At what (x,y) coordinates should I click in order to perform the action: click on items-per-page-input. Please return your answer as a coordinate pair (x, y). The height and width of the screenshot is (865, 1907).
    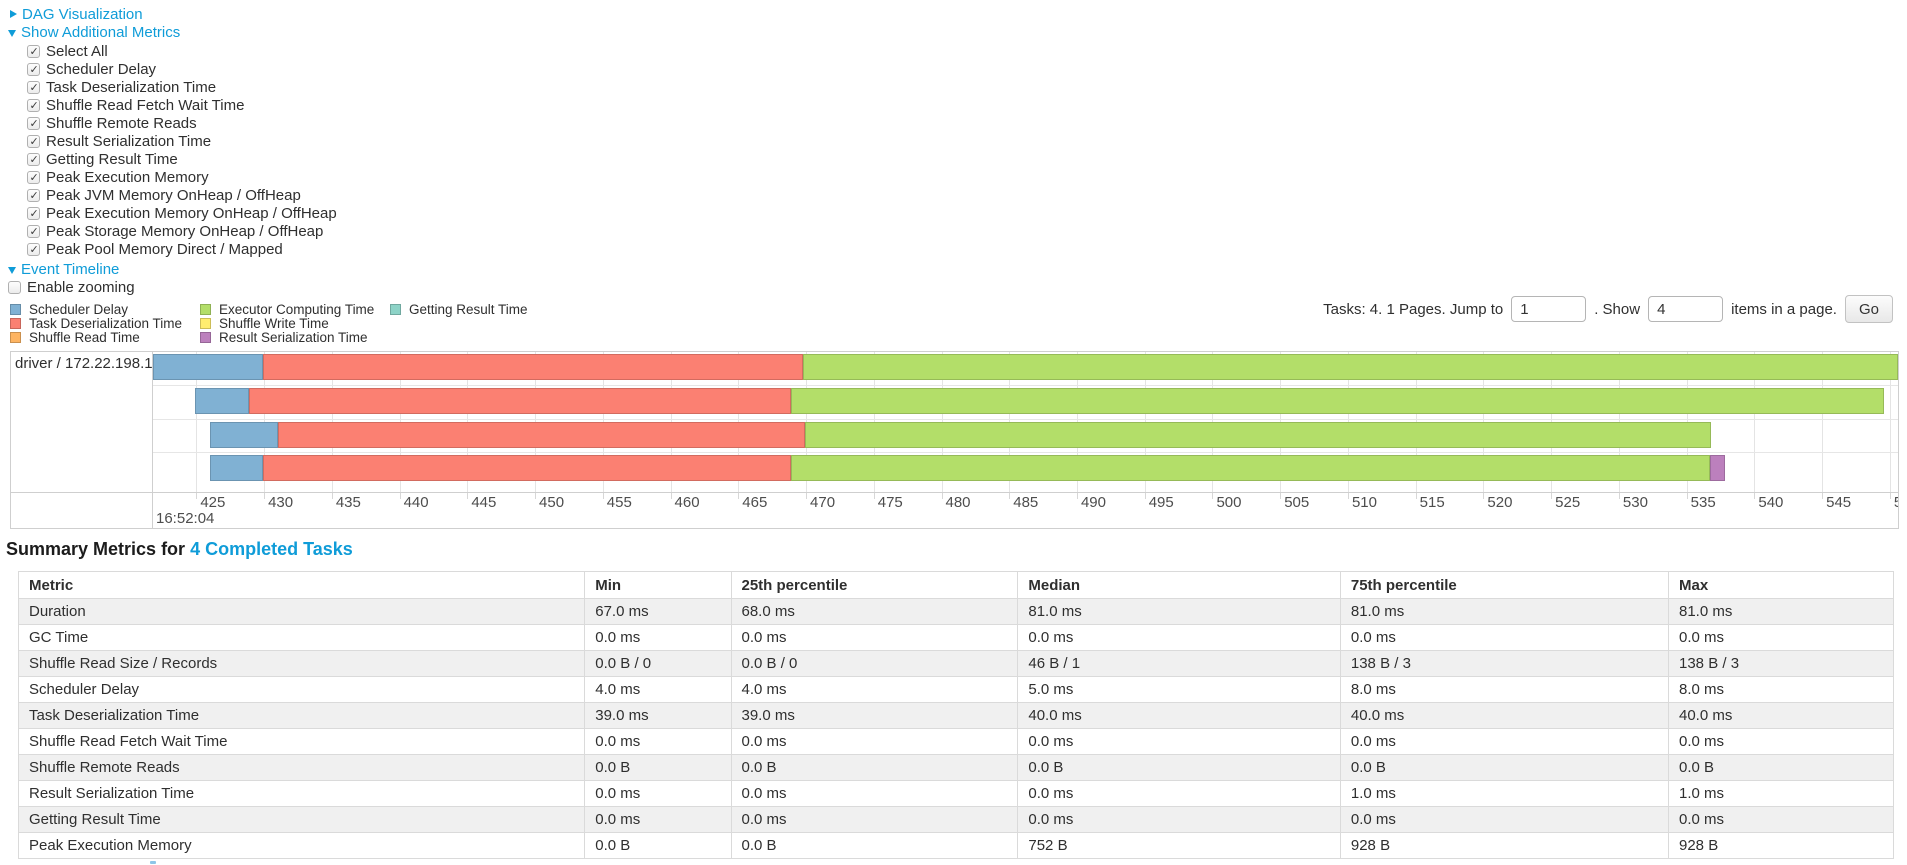
    Looking at the image, I should click on (1686, 309).